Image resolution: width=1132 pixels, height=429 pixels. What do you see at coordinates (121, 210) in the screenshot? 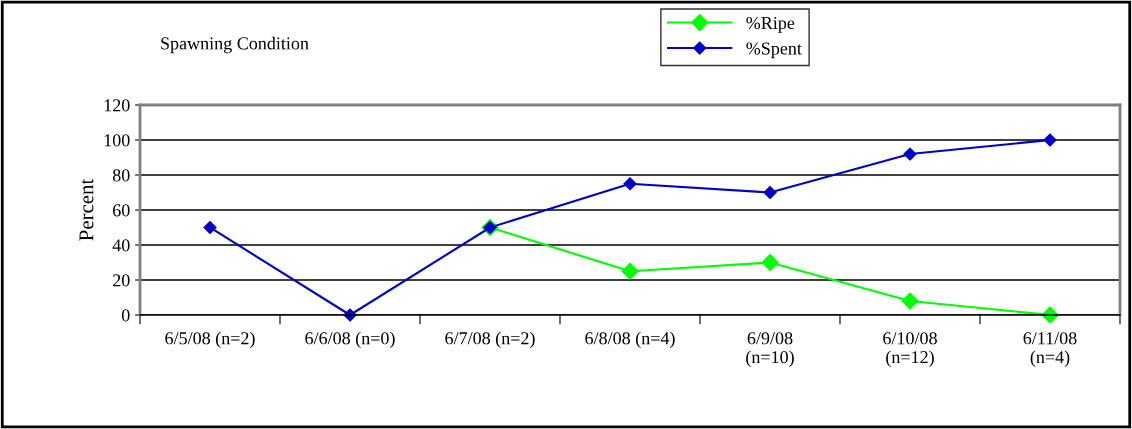
I see `y-tick-label: 60` at bounding box center [121, 210].